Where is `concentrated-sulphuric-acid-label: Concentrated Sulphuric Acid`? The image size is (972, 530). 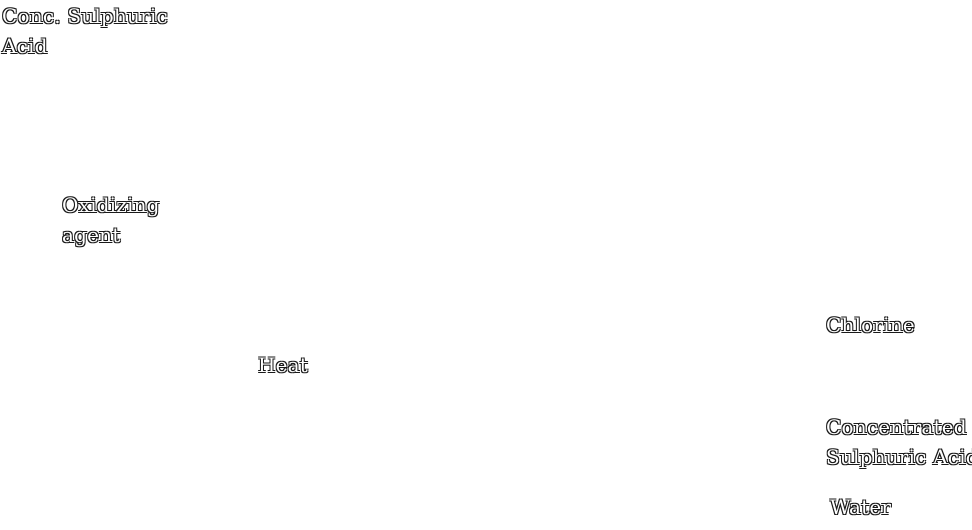
concentrated-sulphuric-acid-label: Concentrated Sulphuric Acid is located at coordinates (899, 442).